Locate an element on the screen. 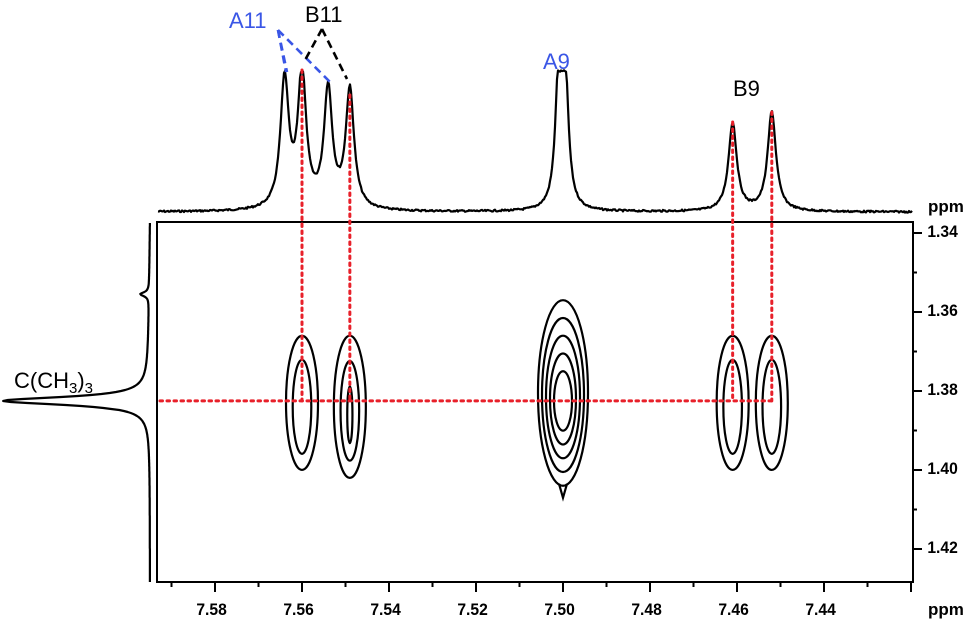  x-tick-label: 7.54 is located at coordinates (385, 609).